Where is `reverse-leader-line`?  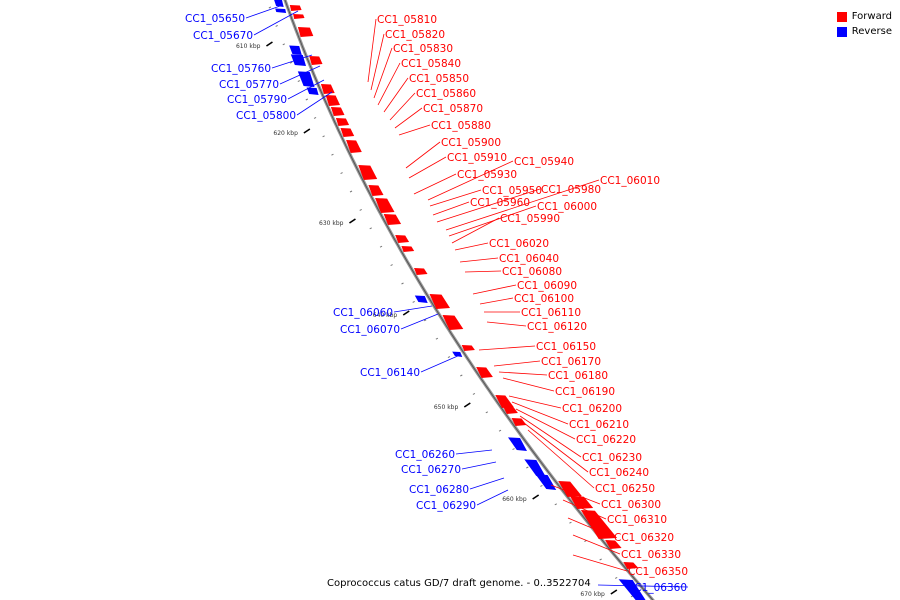
reverse-leader-line is located at coordinates (413, 309).